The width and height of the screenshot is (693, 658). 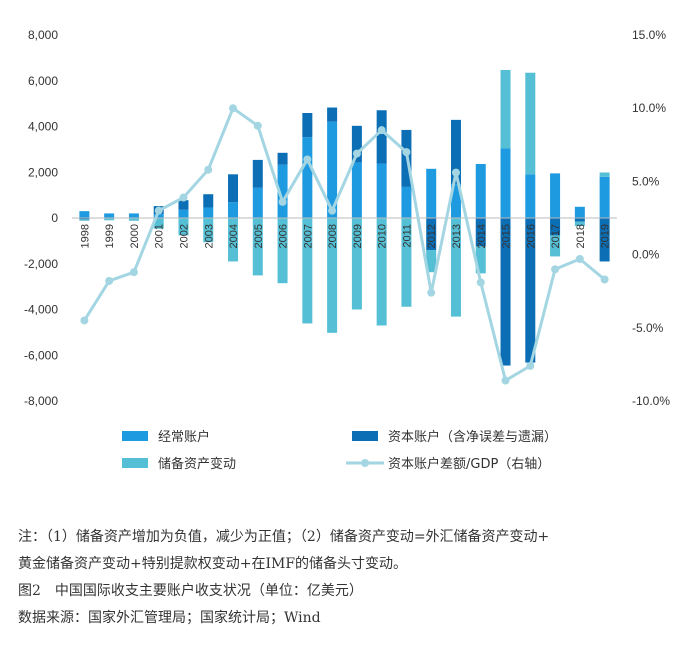 What do you see at coordinates (184, 437) in the screenshot?
I see `legend-label: 经常账户` at bounding box center [184, 437].